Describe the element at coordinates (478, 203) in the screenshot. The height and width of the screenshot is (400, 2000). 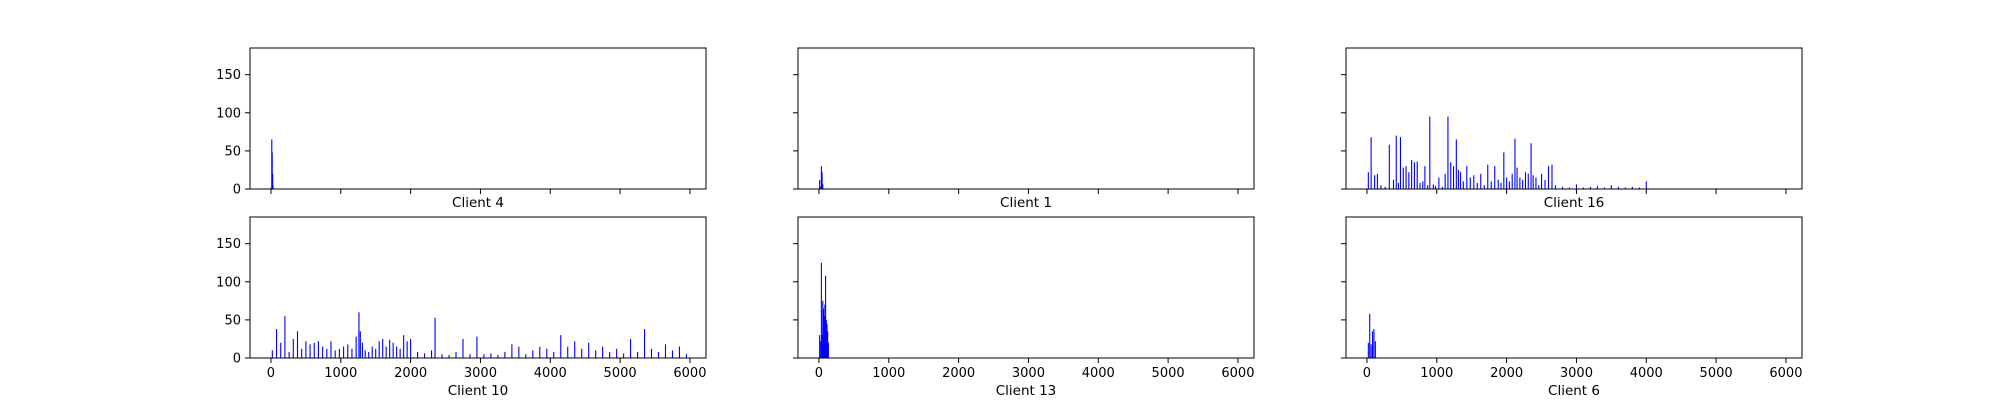
I see `chart-title: Client 4` at that location.